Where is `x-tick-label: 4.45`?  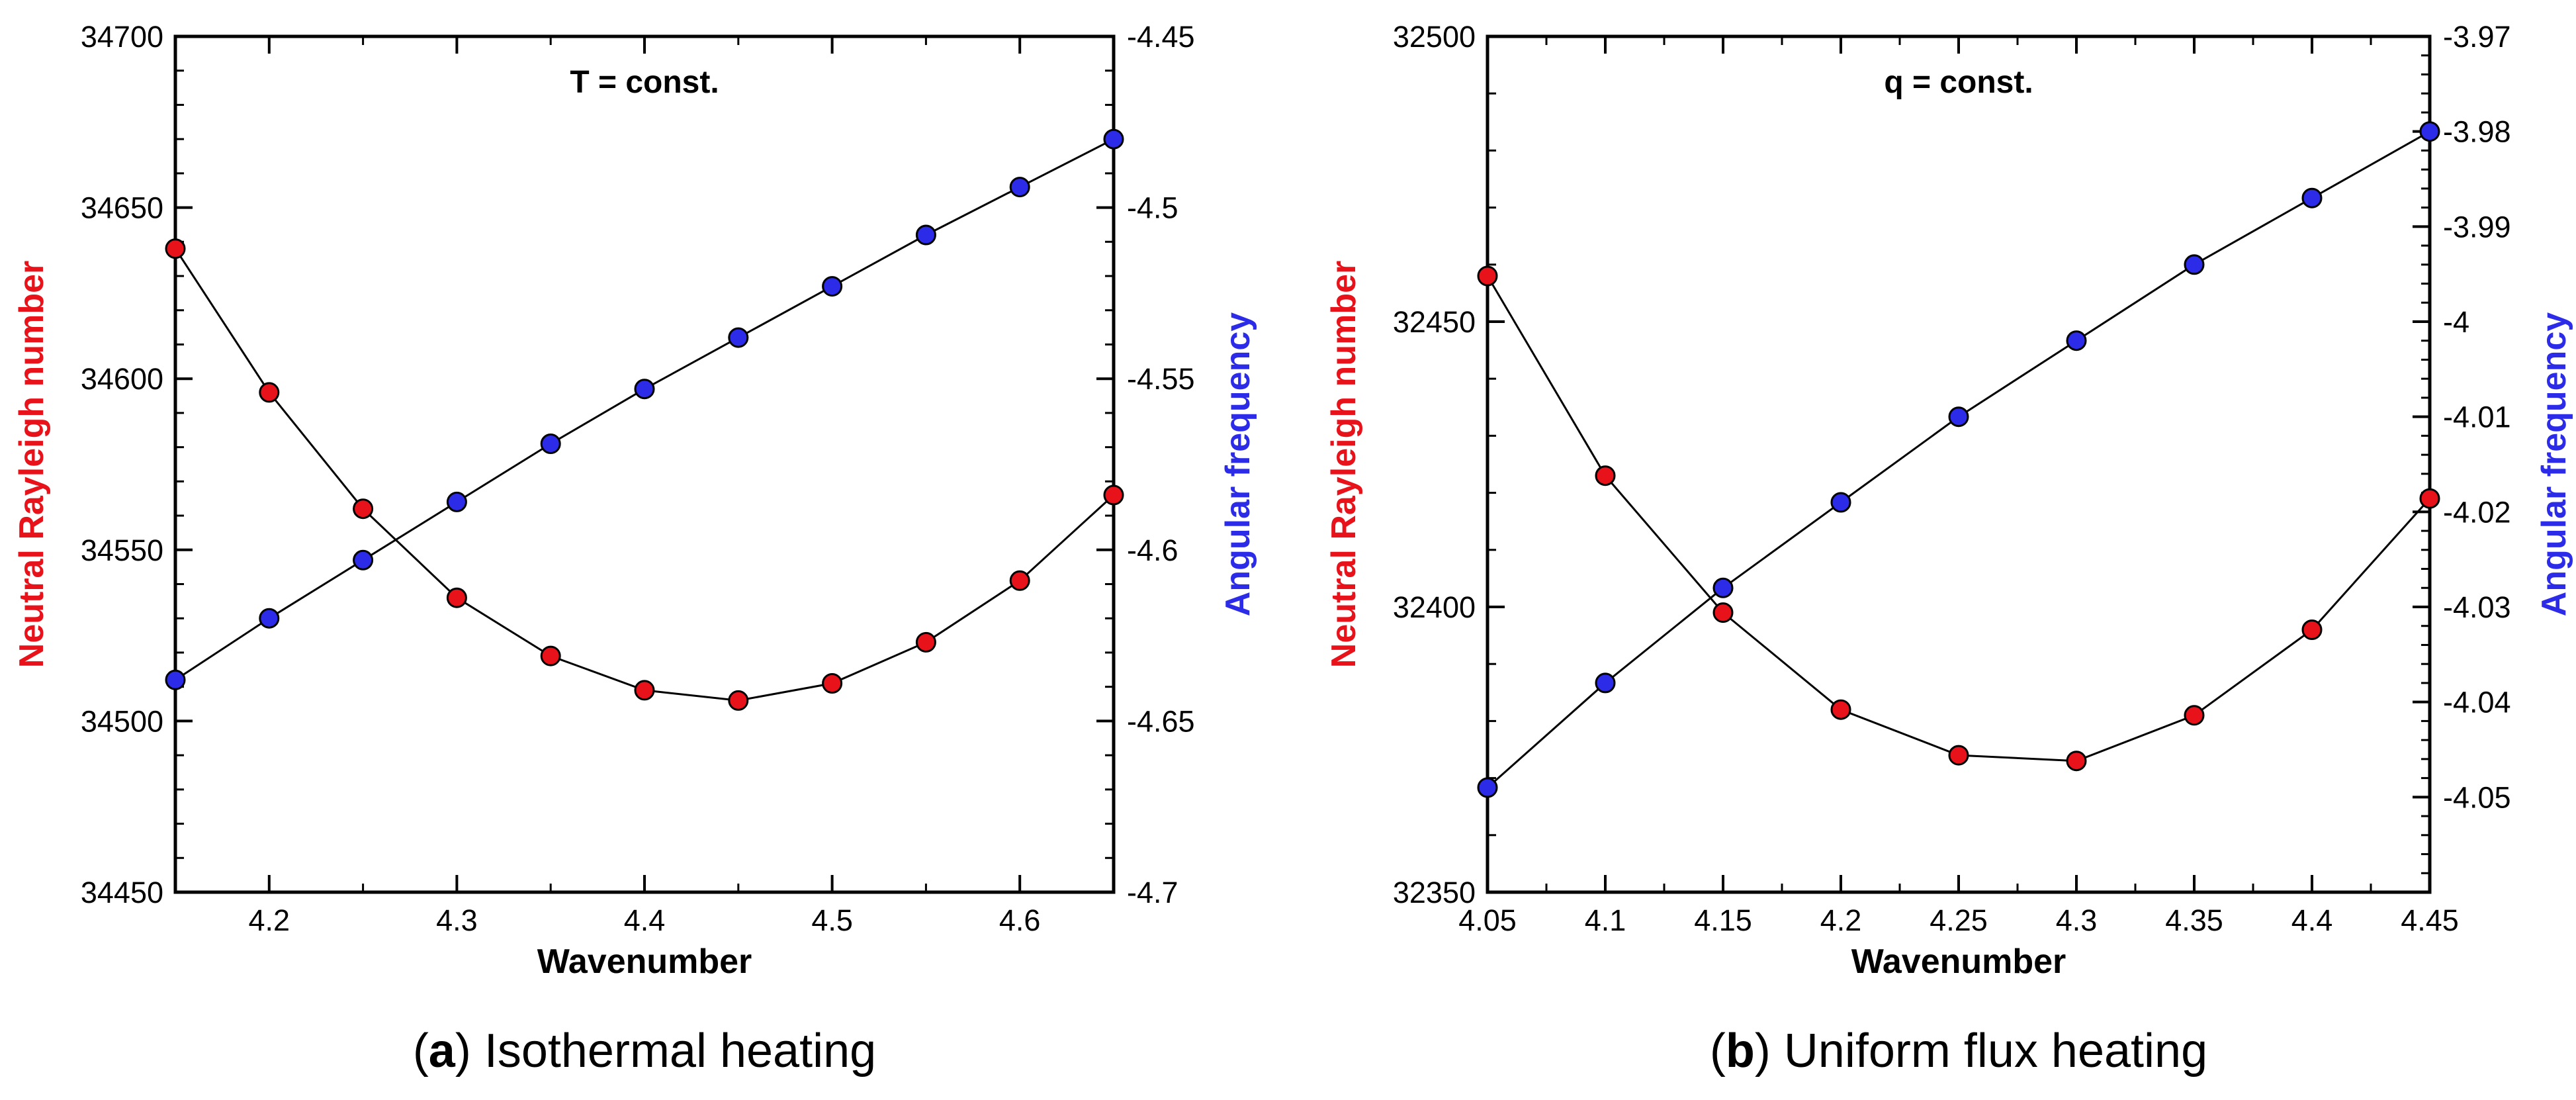 x-tick-label: 4.45 is located at coordinates (2430, 920).